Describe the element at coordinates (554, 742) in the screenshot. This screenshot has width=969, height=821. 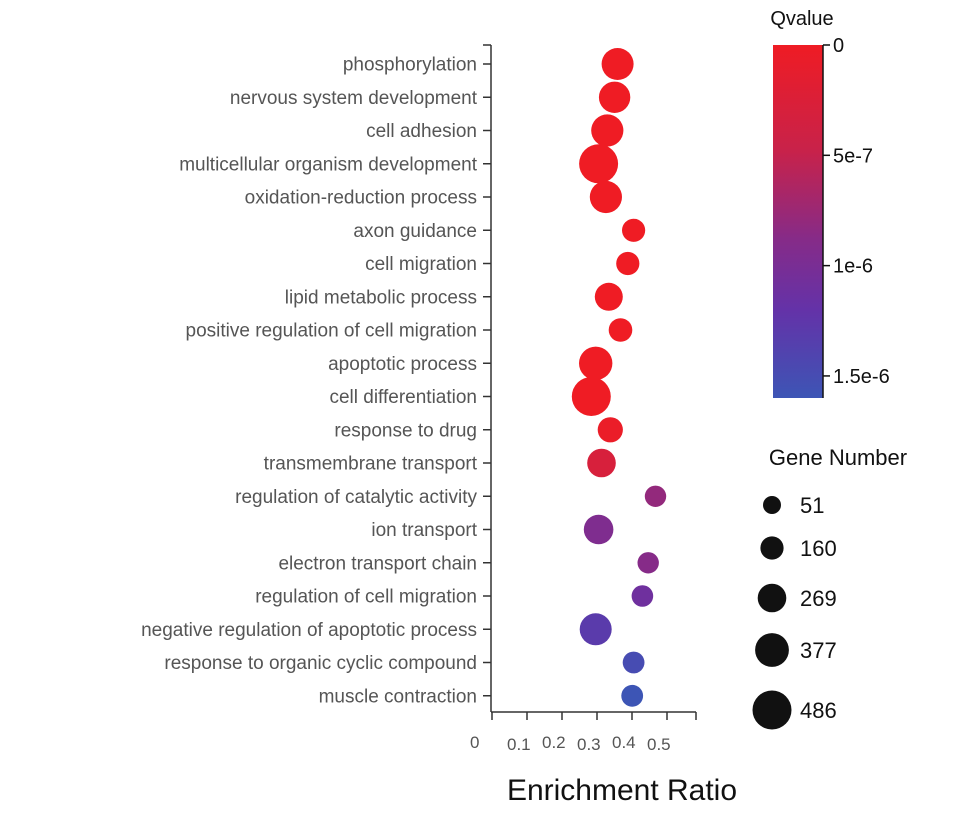
I see `x-tick-label: 0.2` at that location.